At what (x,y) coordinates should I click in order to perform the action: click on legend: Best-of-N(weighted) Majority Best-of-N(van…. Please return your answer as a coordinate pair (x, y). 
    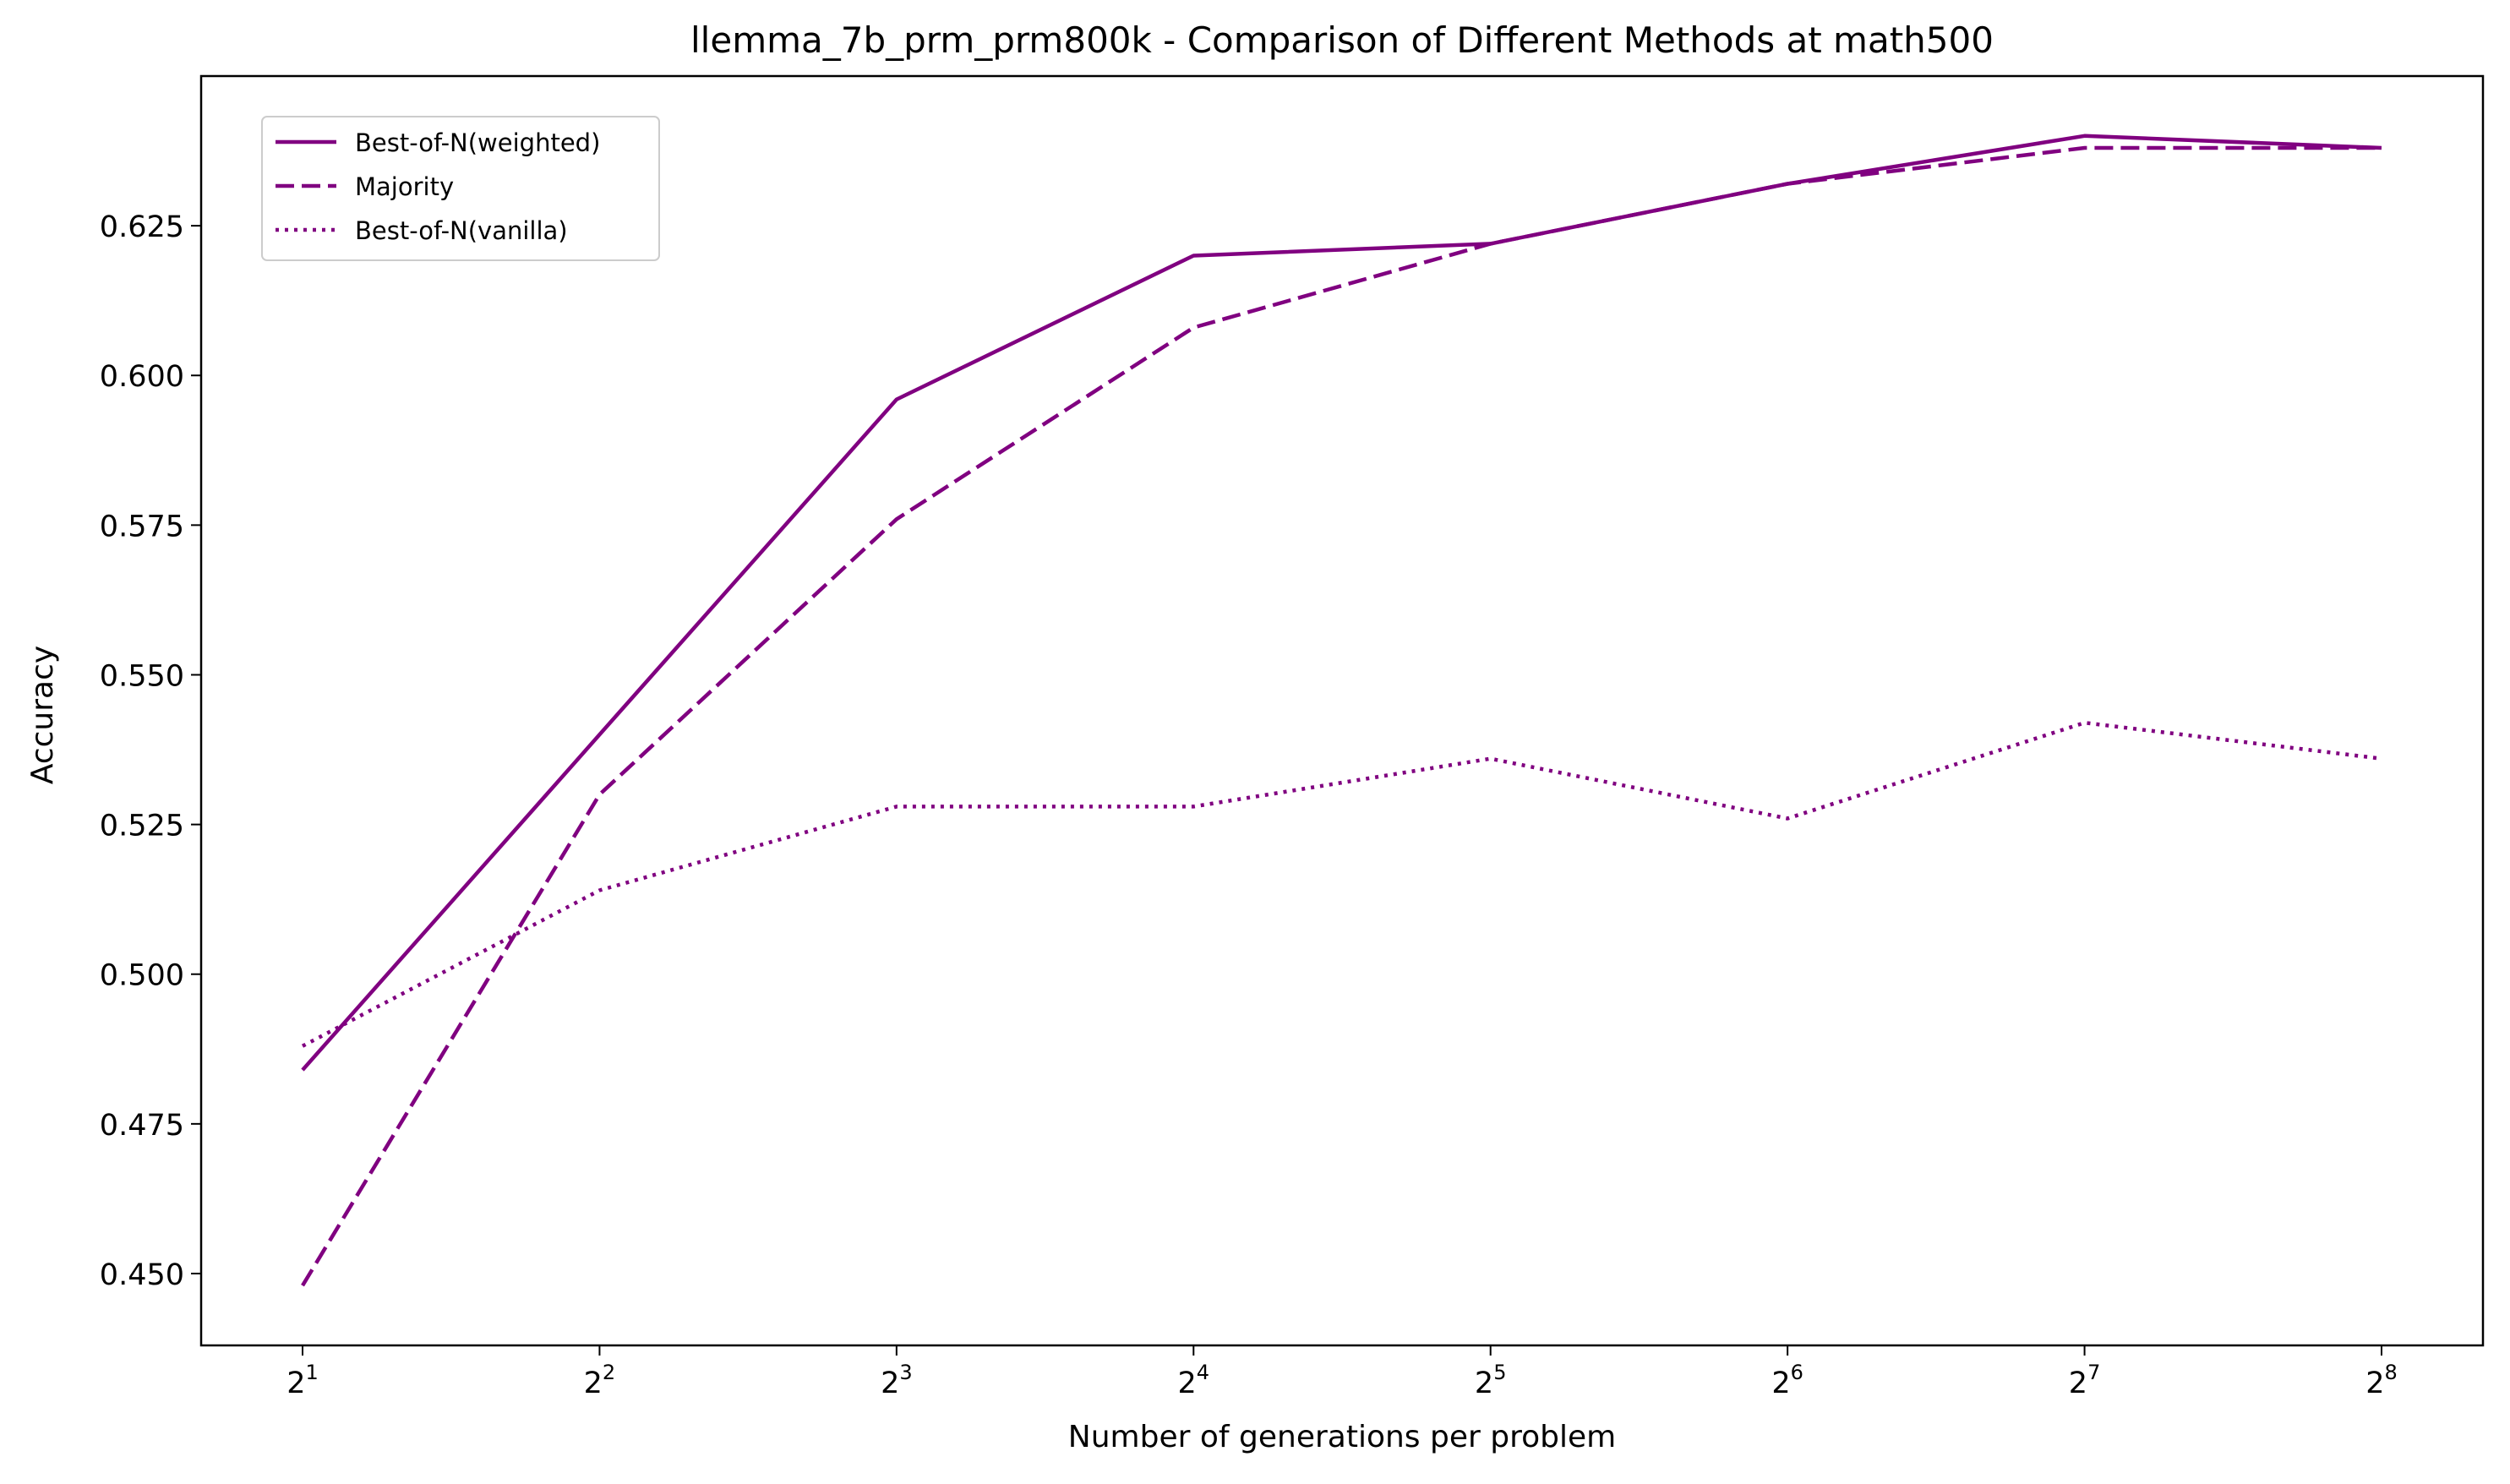
    Looking at the image, I should click on (461, 189).